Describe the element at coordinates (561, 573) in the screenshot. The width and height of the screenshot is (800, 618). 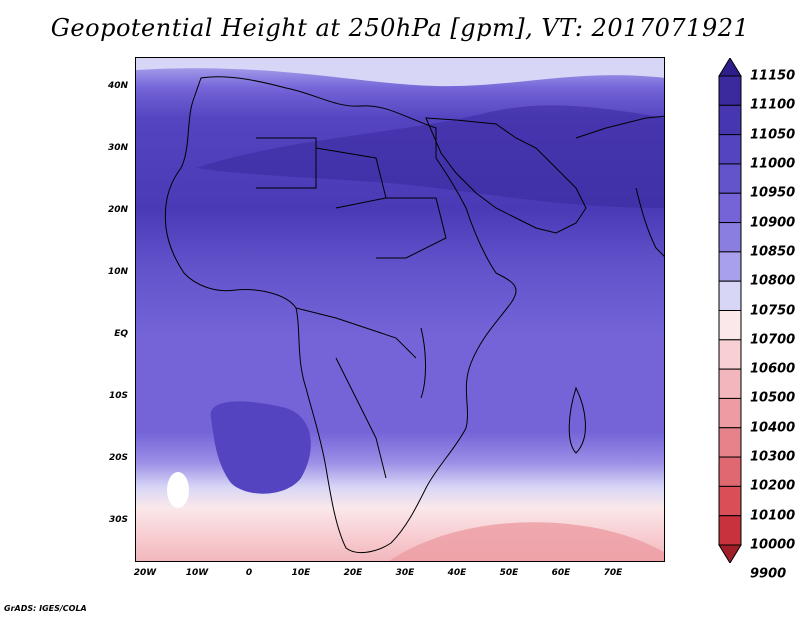
I see `lon-label: 60E` at that location.